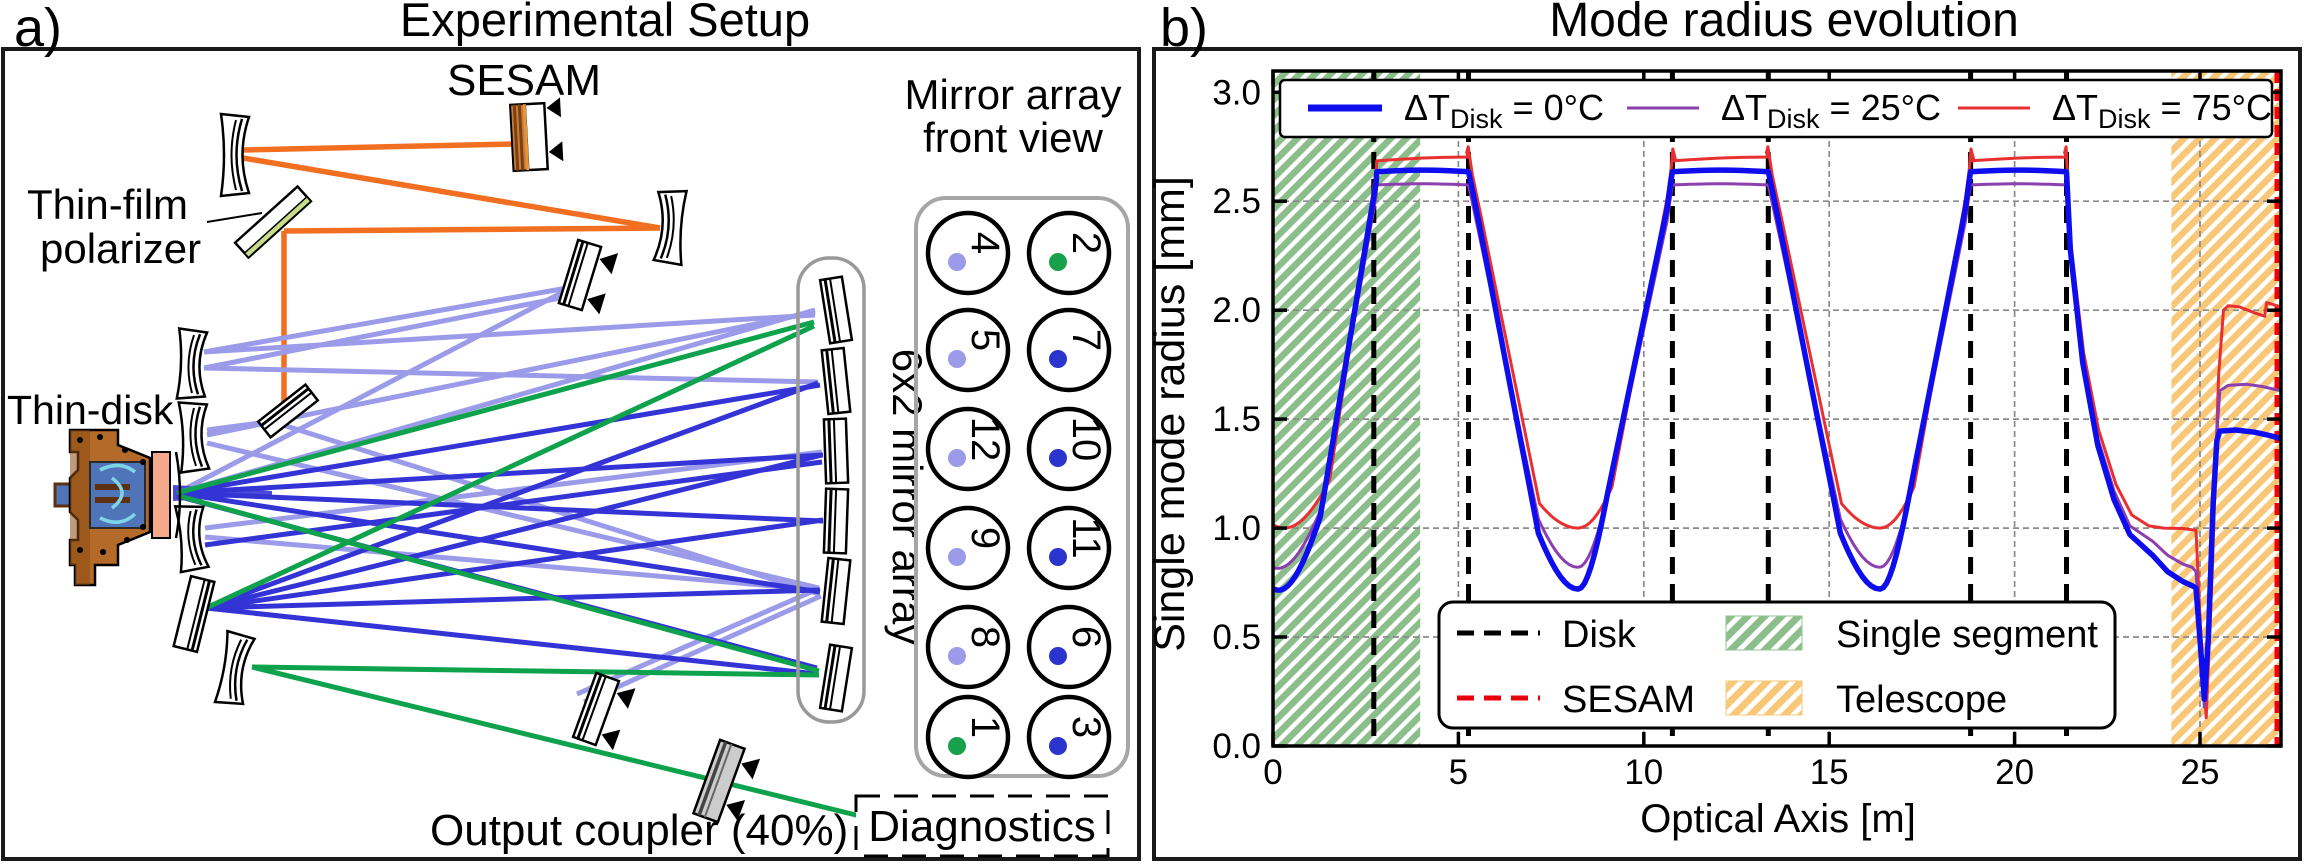  I want to click on svg-text: Single segment, so click(1967, 635).